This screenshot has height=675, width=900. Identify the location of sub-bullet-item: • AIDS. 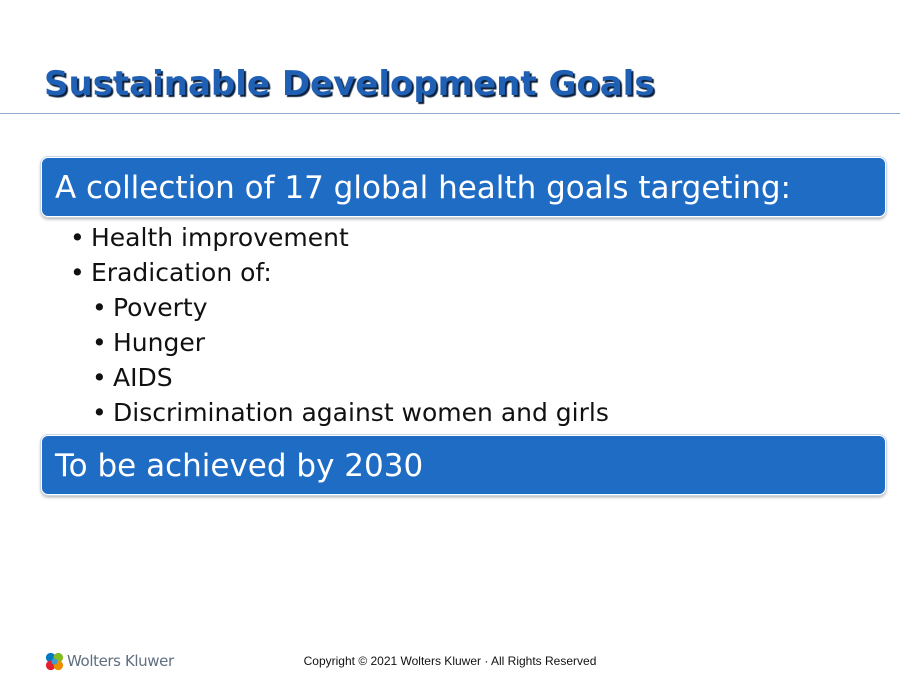
(339, 377).